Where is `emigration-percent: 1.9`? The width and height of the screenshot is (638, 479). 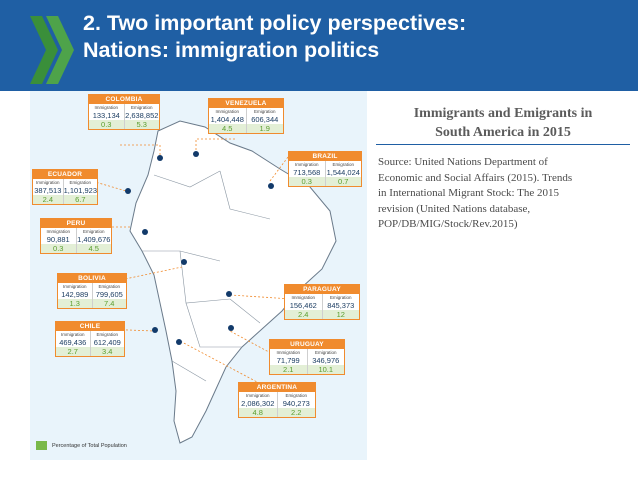 emigration-percent: 1.9 is located at coordinates (264, 128).